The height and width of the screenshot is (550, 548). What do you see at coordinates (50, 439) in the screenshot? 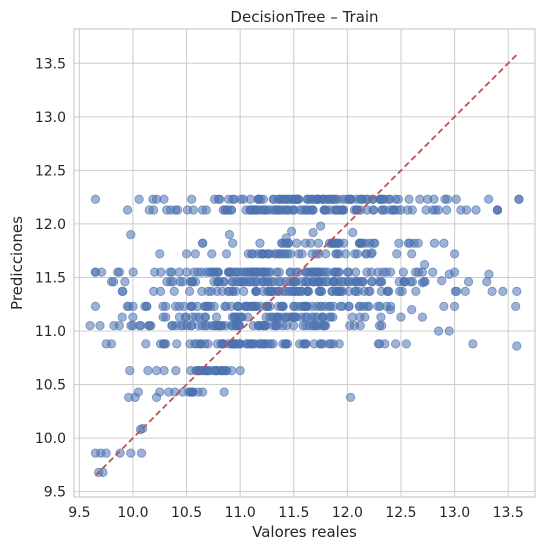
I see `y-tick-label: 10.0` at bounding box center [50, 439].